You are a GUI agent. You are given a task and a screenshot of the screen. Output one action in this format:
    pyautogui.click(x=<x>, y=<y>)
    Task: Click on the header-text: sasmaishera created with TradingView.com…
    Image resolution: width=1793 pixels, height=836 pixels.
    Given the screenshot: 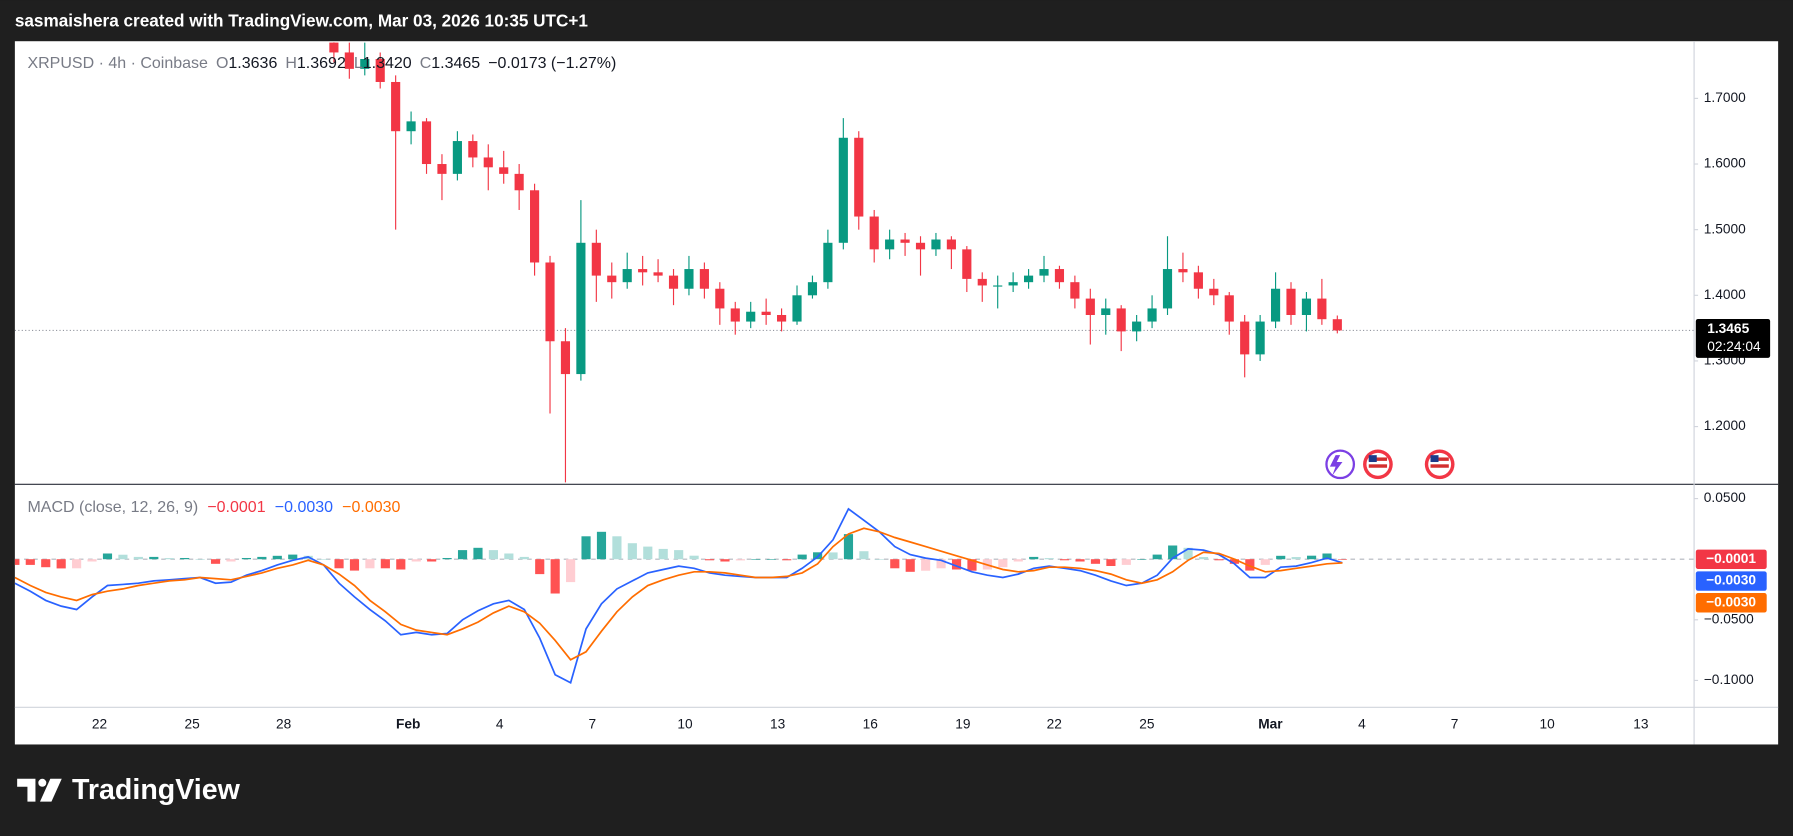 What is the action you would take?
    pyautogui.click(x=302, y=20)
    